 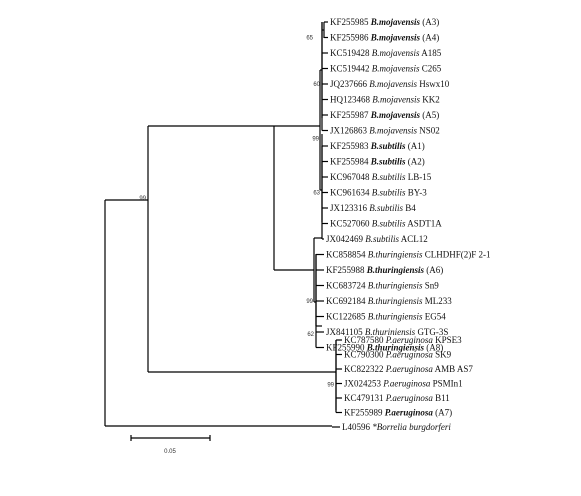 What do you see at coordinates (442, 413) in the screenshot?
I see `leaf-strain: (A7)` at bounding box center [442, 413].